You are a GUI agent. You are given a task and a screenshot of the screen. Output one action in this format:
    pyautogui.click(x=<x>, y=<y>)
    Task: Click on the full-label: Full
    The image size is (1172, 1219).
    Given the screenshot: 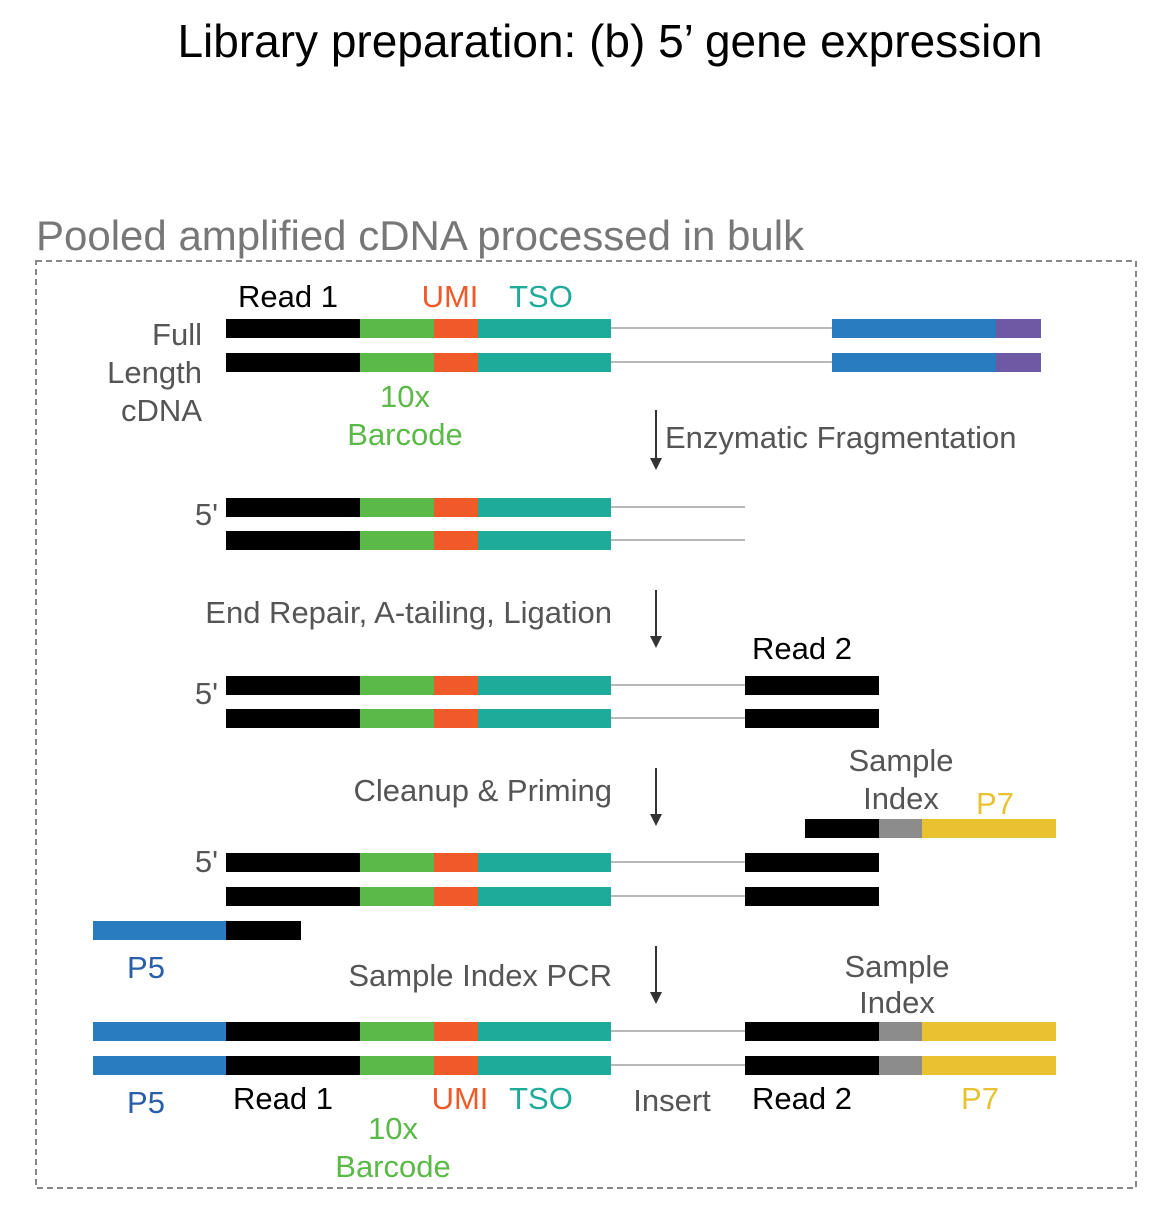 What is the action you would take?
    pyautogui.click(x=177, y=334)
    